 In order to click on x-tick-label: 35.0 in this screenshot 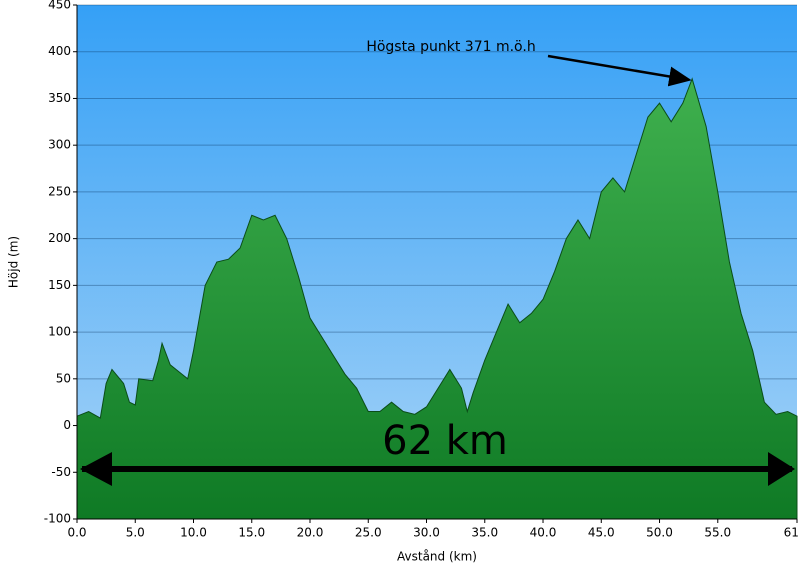, I will do `click(484, 533)`.